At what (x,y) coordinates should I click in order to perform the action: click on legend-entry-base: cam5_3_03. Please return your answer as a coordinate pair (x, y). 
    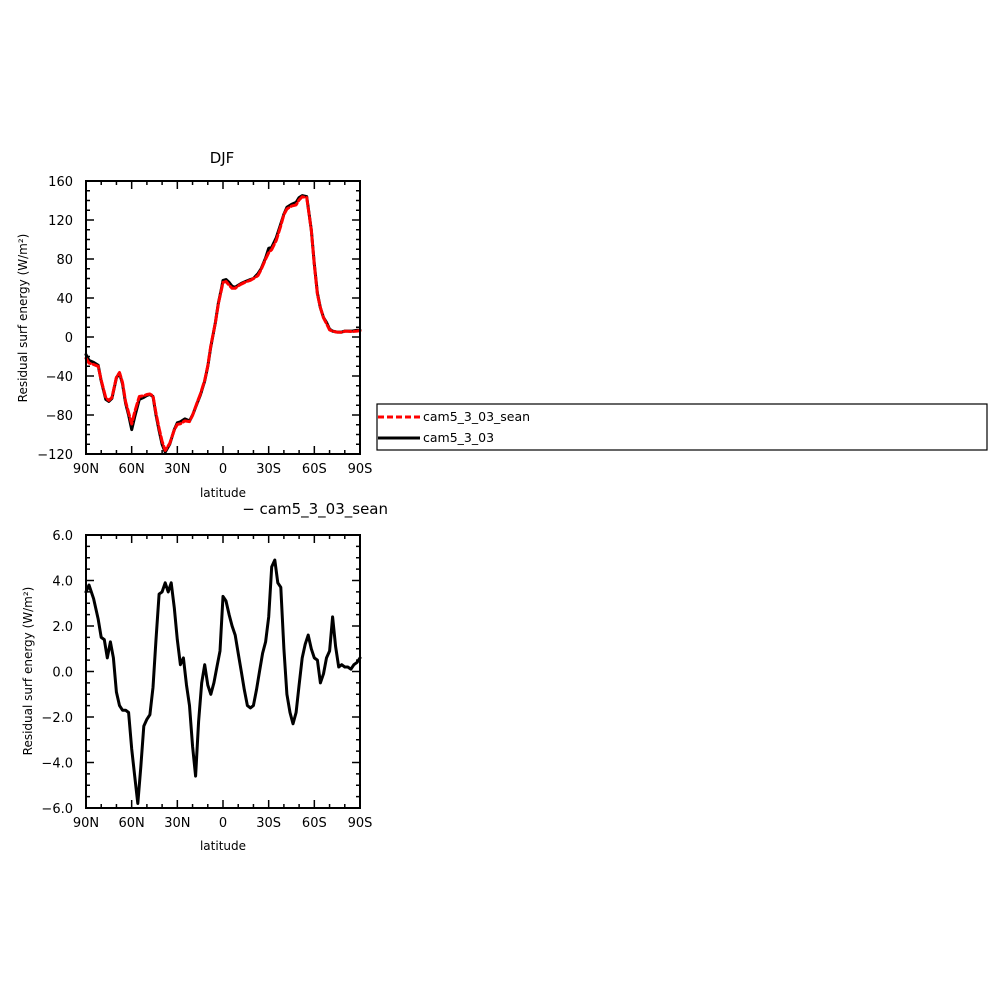
    Looking at the image, I should click on (436, 437).